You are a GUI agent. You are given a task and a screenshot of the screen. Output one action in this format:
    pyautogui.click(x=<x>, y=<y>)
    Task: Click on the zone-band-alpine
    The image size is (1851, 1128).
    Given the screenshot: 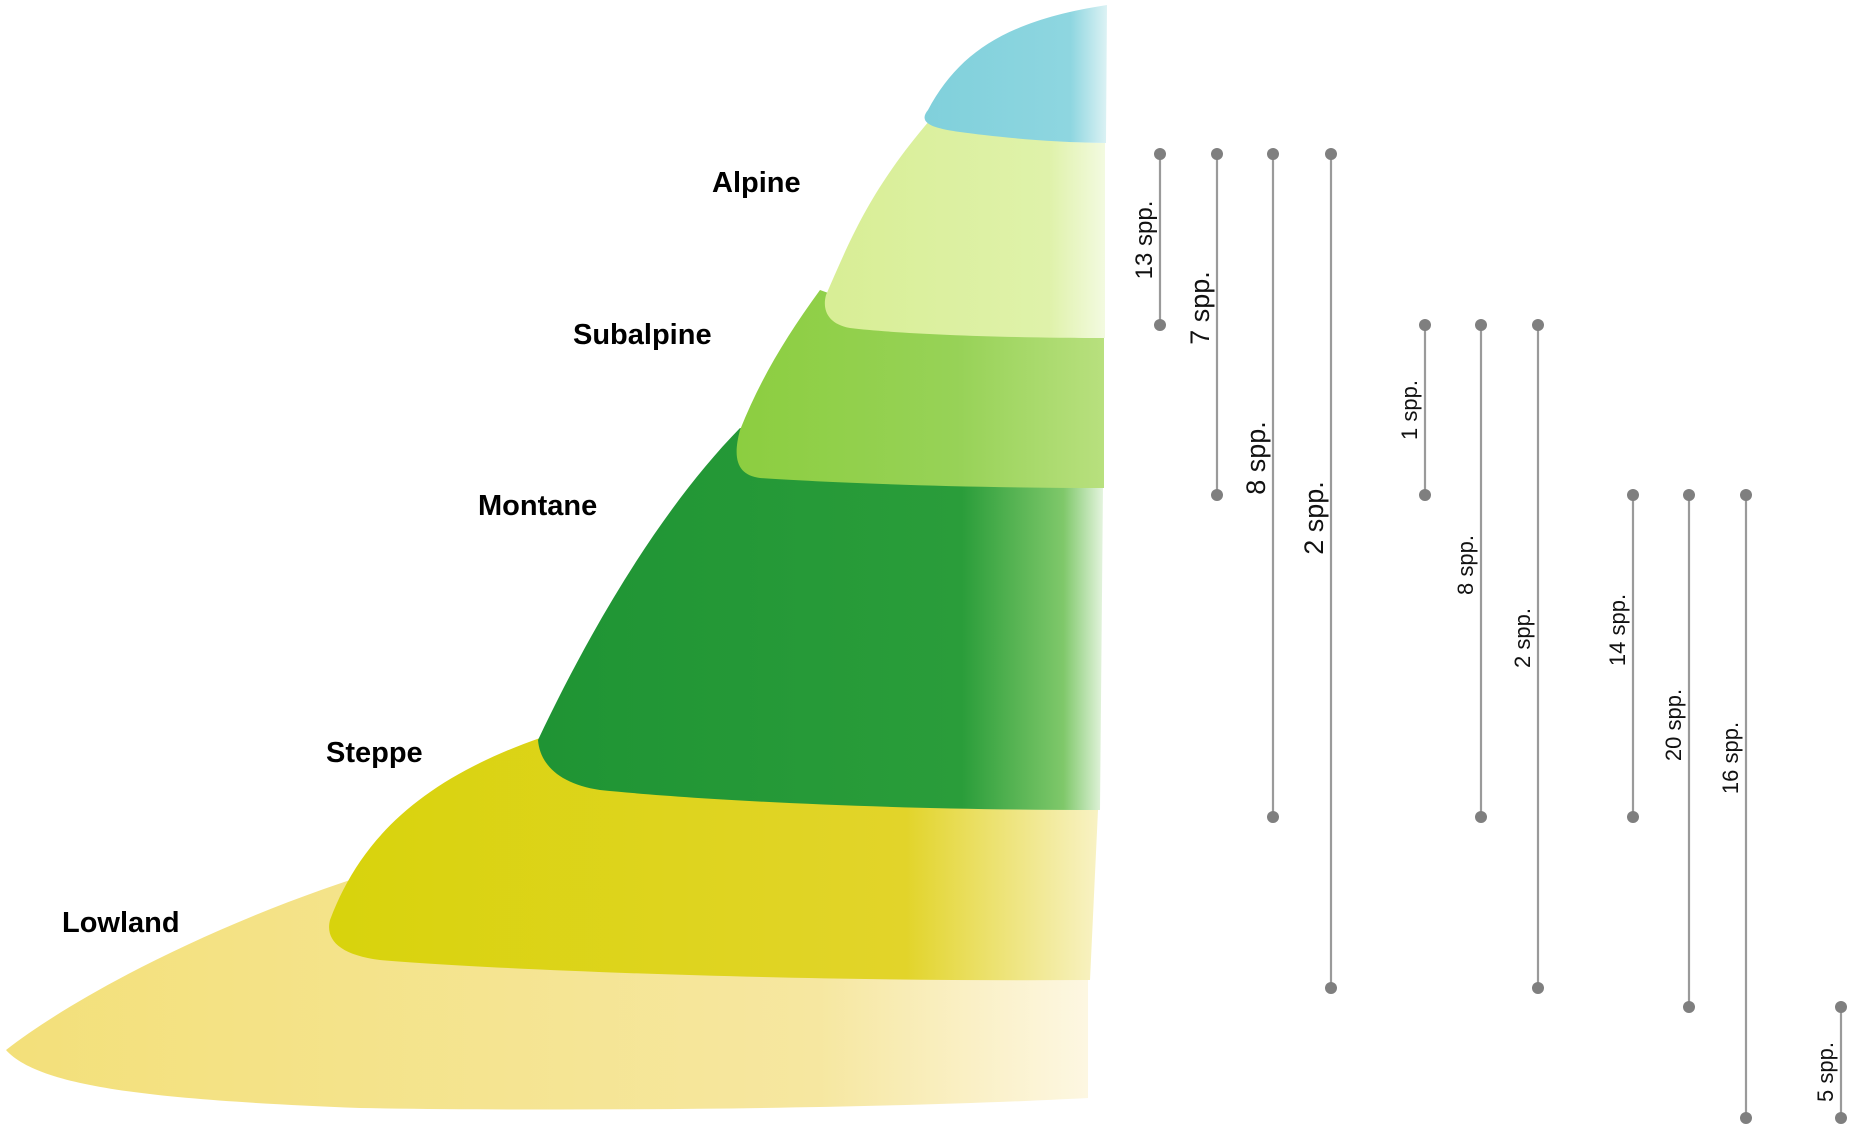 What is the action you would take?
    pyautogui.click(x=964, y=229)
    